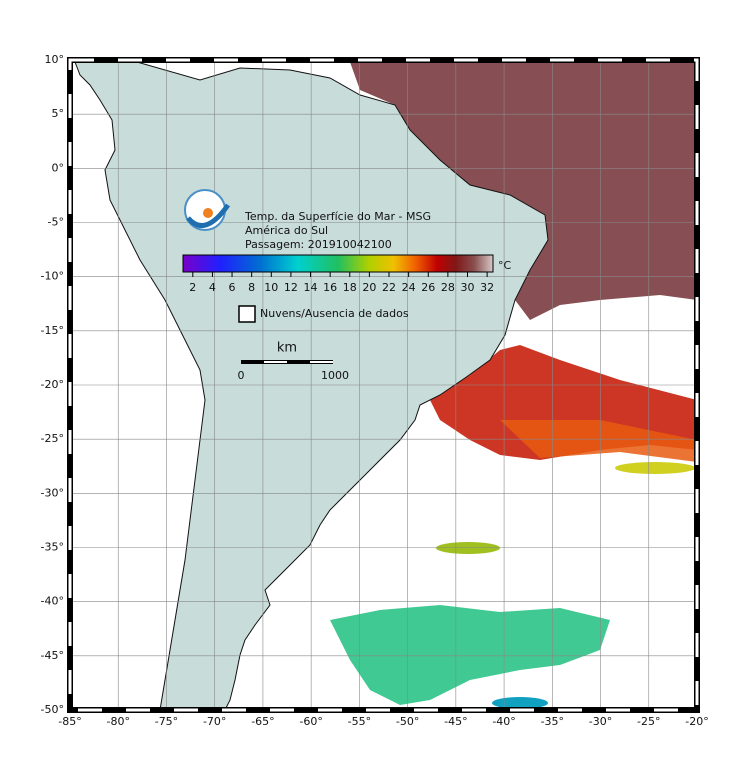  Describe the element at coordinates (69, 721) in the screenshot. I see `lon-tick-label: -85°` at that location.